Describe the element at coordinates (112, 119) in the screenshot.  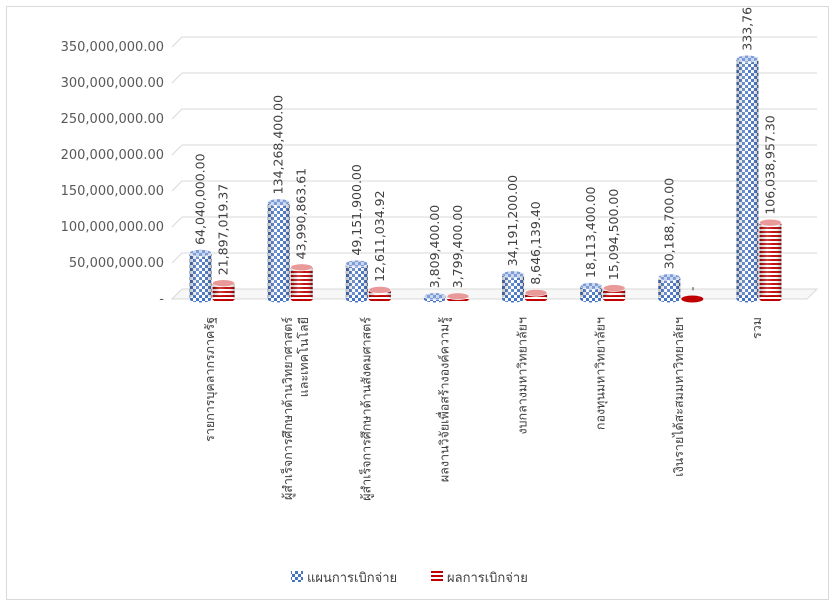
I see `y-tick-label: 250,000,000.00` at that location.